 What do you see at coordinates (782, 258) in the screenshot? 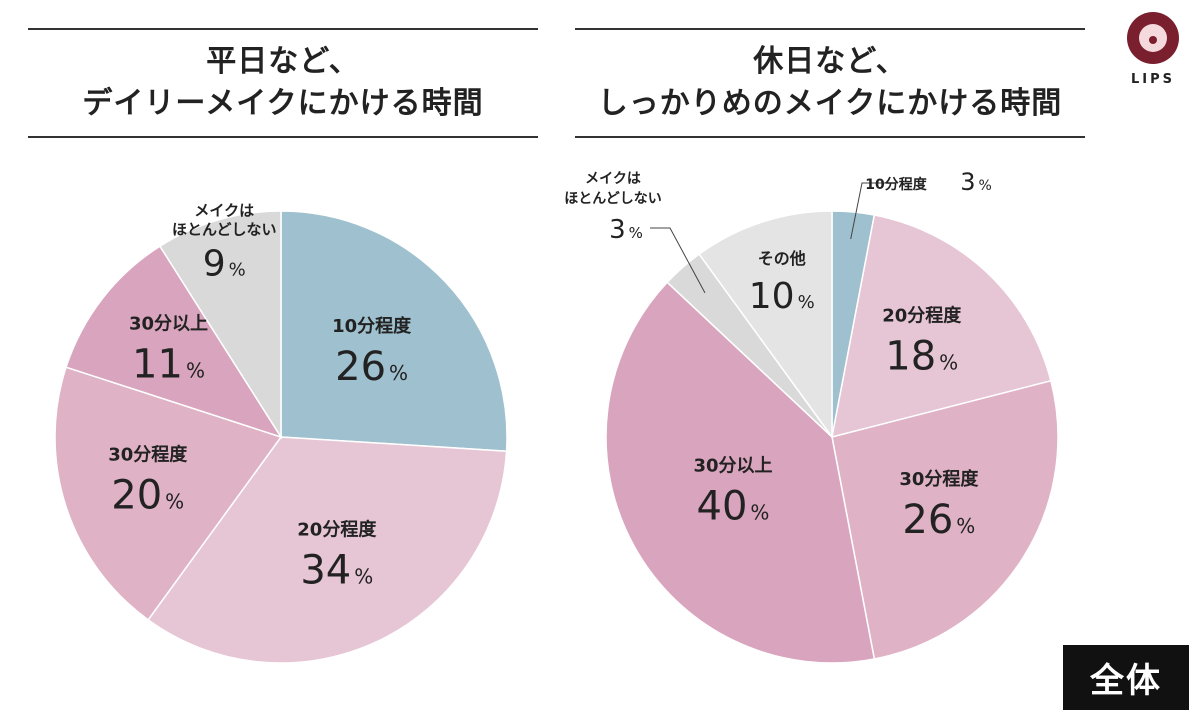
I see `holiday-slice-5-label-0: その他` at bounding box center [782, 258].